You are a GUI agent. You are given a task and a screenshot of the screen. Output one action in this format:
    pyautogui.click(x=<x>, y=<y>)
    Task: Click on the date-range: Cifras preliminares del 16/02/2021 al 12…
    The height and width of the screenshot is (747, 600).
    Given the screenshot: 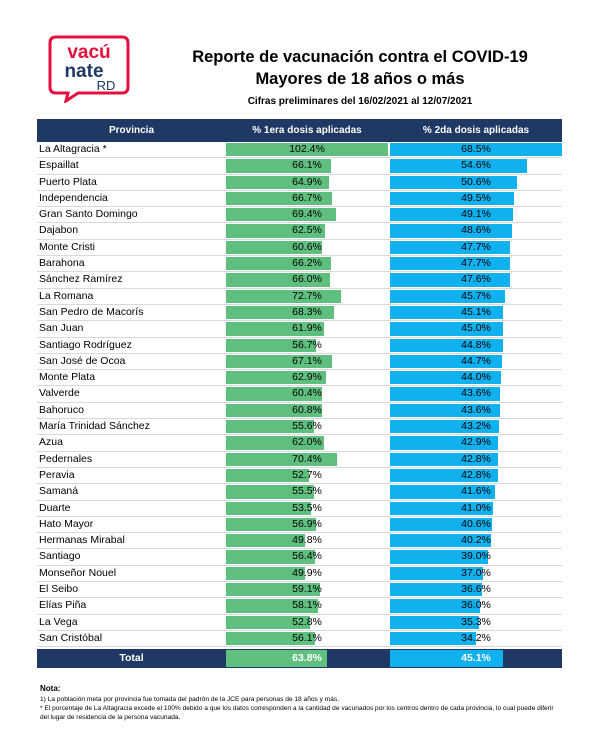 What is the action you would take?
    pyautogui.click(x=360, y=101)
    